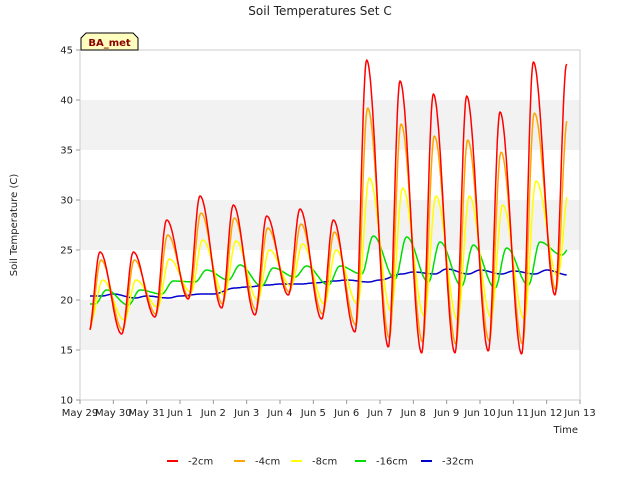 This screenshot has width=640, height=480. I want to click on x-tick-label: Jun 13, so click(579, 413).